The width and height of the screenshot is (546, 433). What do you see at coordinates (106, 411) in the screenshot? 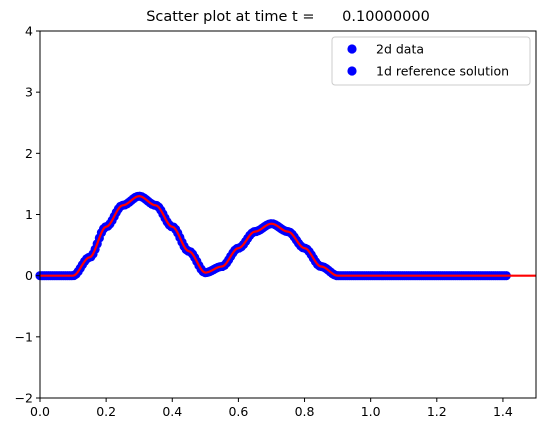
I see `x-tick-label: 0.2` at bounding box center [106, 411].